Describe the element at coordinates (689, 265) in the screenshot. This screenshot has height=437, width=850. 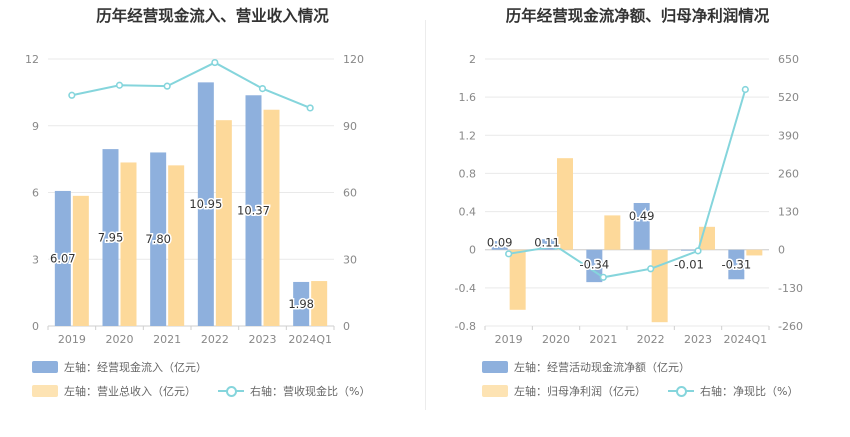
I see `data-label: -0.01` at that location.